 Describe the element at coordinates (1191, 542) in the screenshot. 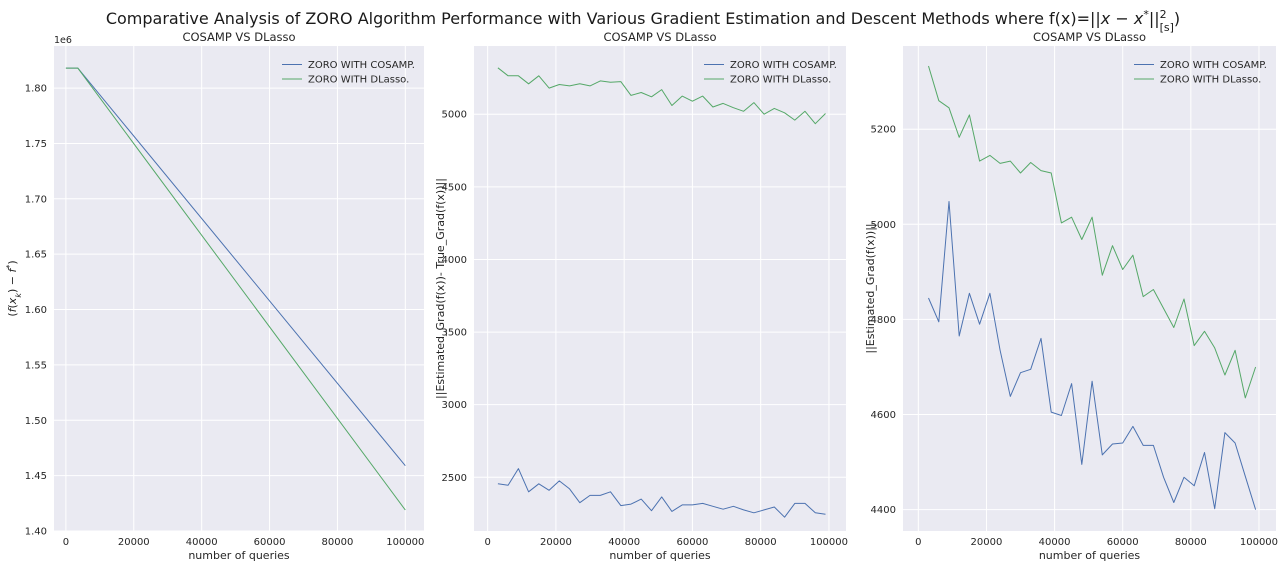

I see `chart-3-x-tick-label: 80000` at that location.